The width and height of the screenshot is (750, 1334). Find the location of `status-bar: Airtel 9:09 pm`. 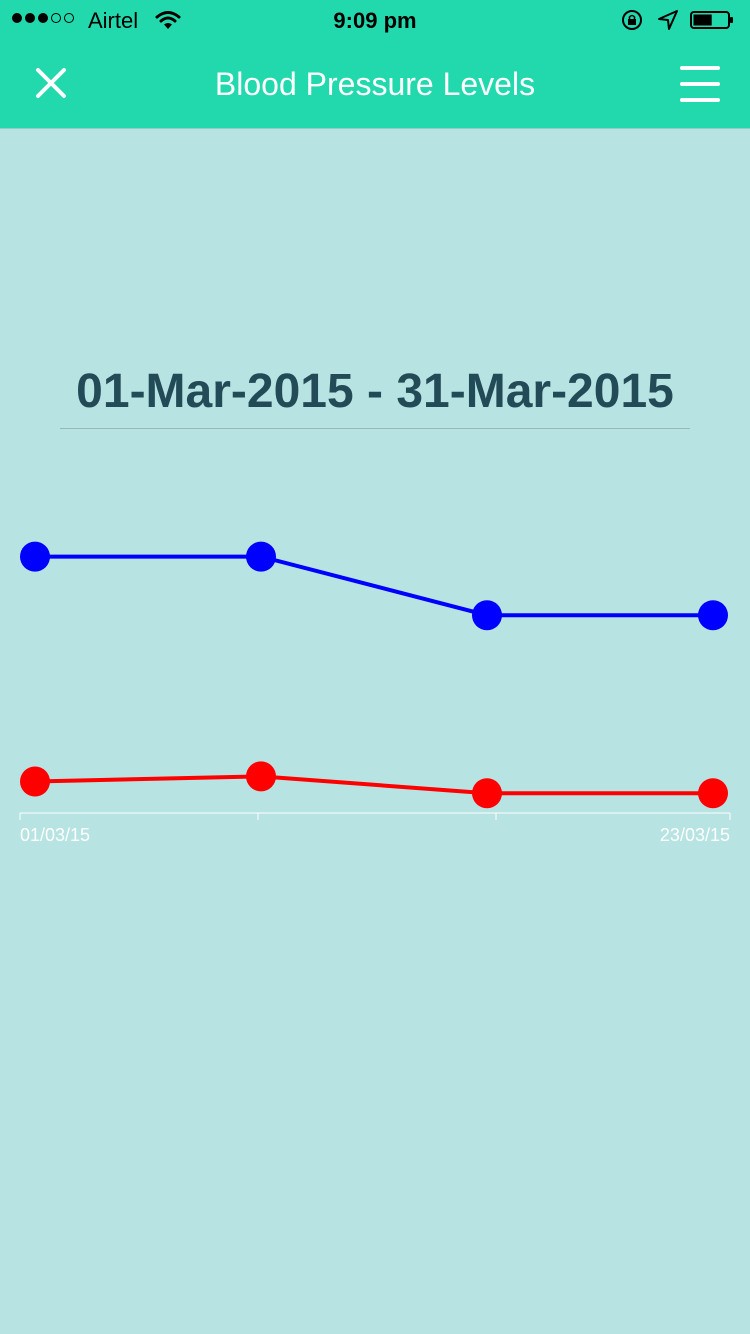

status-bar: Airtel 9:09 pm is located at coordinates (375, 20).